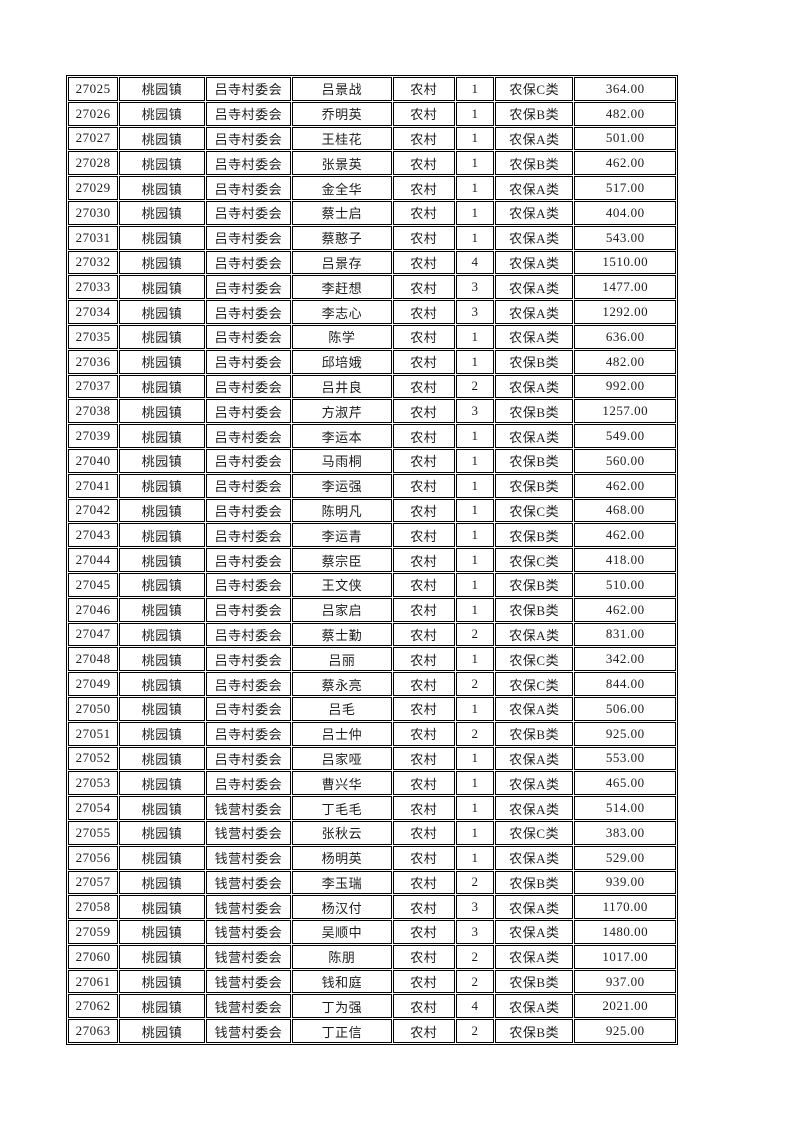 The height and width of the screenshot is (1122, 793). What do you see at coordinates (372, 336) in the screenshot?
I see `table-row: 27035 桃园镇 吕寺村委会 陈学 农村 1 农保A类 636.00` at bounding box center [372, 336].